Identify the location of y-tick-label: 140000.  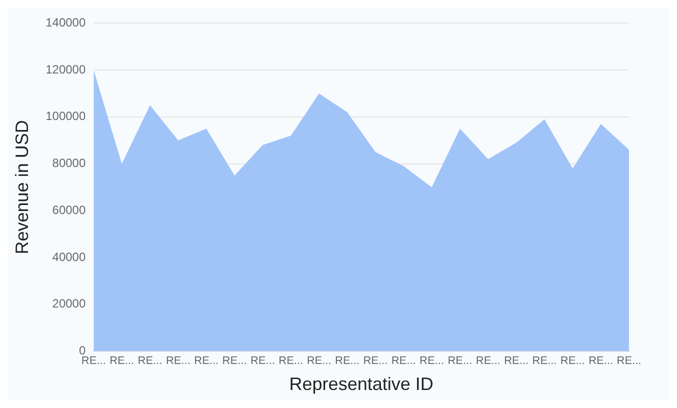
(66, 23).